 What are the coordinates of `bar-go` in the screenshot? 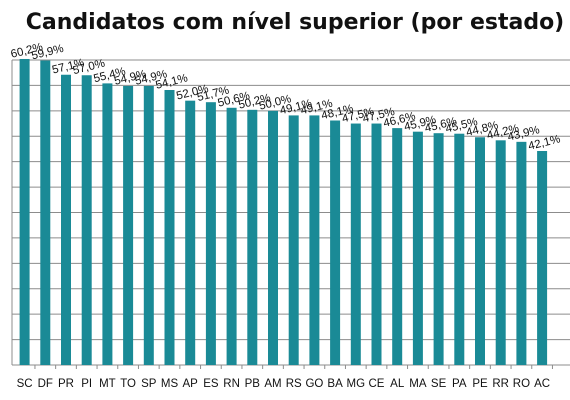 It's located at (314, 240).